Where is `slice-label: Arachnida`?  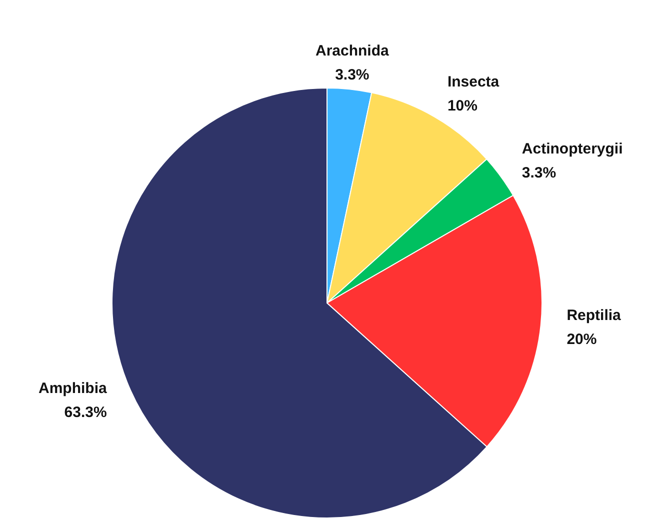 slice-label: Arachnida is located at coordinates (352, 51).